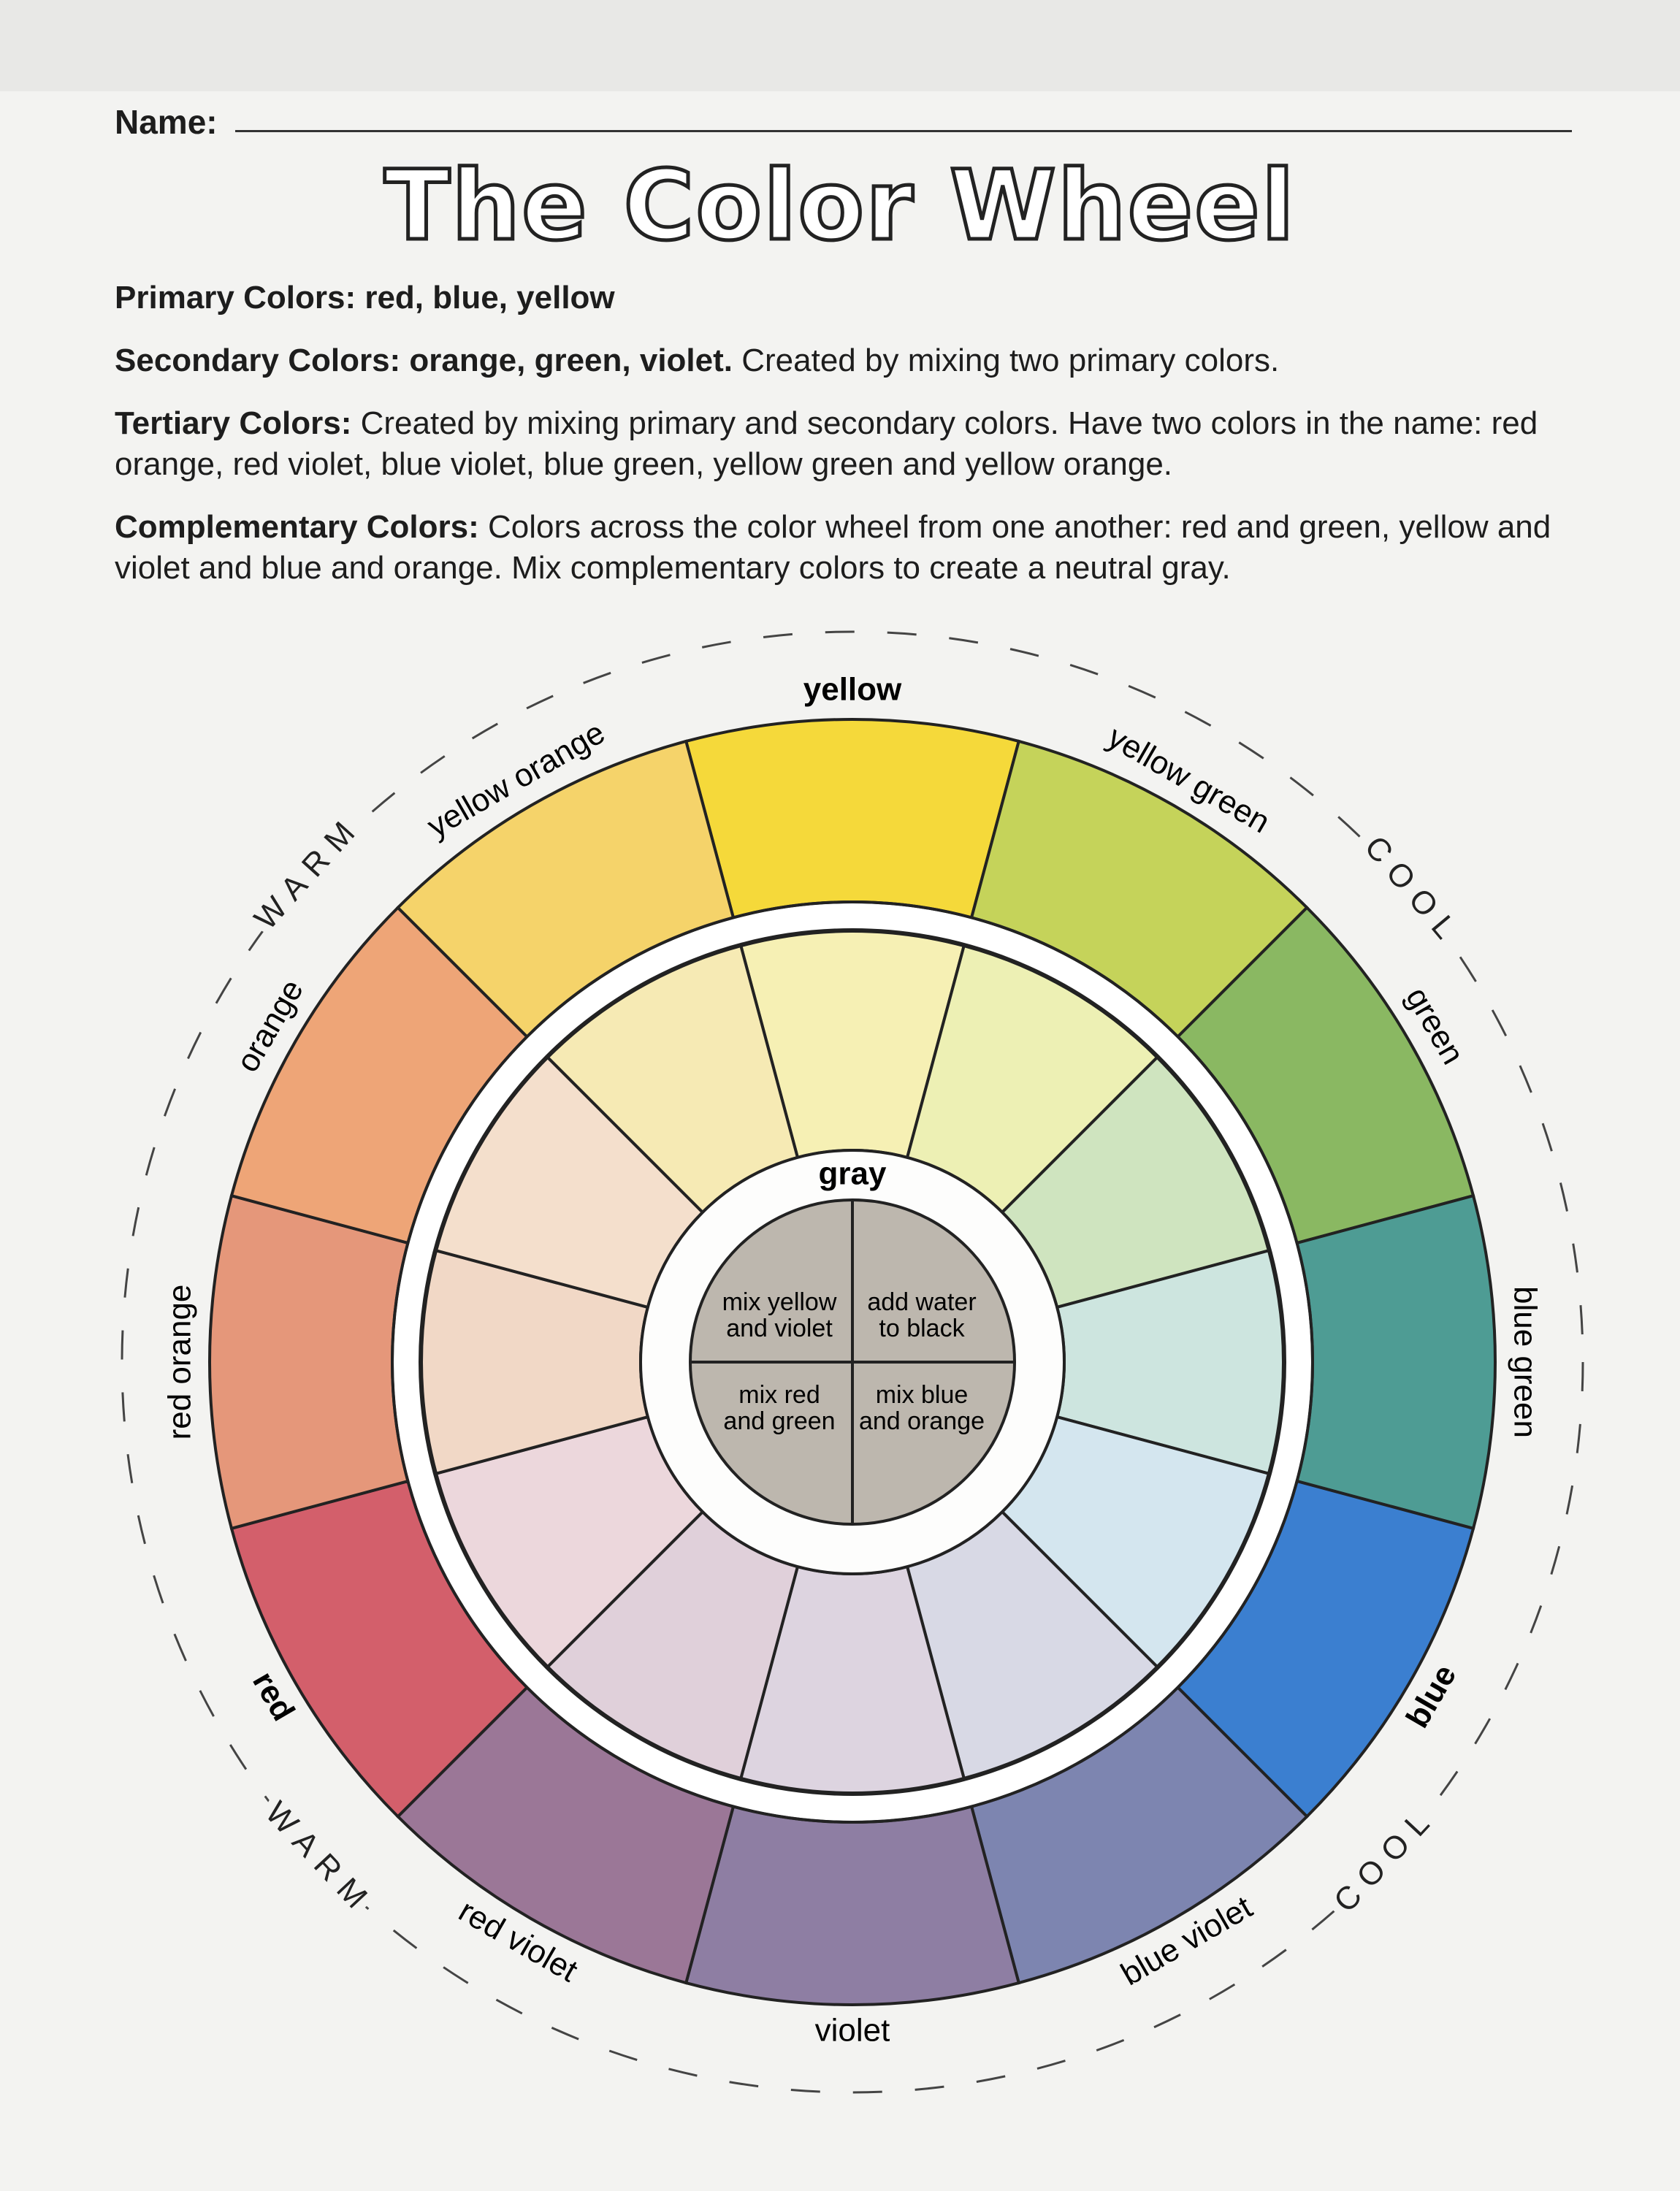  I want to click on mix-label: mix blue and orange, so click(922, 1408).